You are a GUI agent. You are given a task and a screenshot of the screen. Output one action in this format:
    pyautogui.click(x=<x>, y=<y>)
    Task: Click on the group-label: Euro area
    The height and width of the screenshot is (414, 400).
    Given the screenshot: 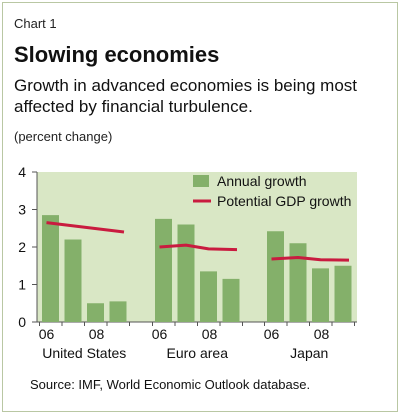 What is the action you would take?
    pyautogui.click(x=198, y=353)
    